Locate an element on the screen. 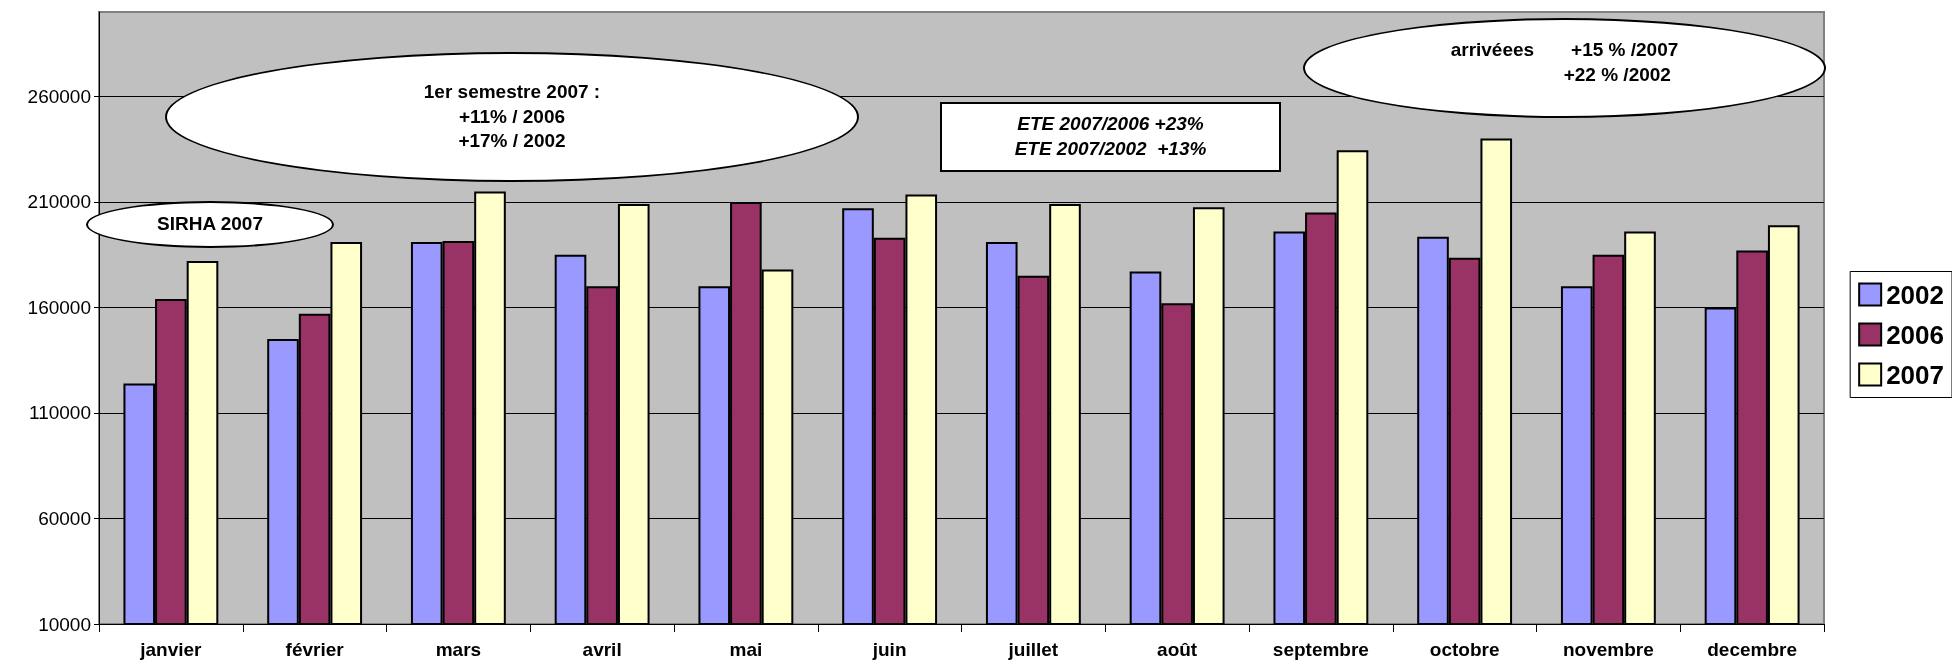 The height and width of the screenshot is (669, 1952). y-tick-label: 110000 is located at coordinates (60, 413).